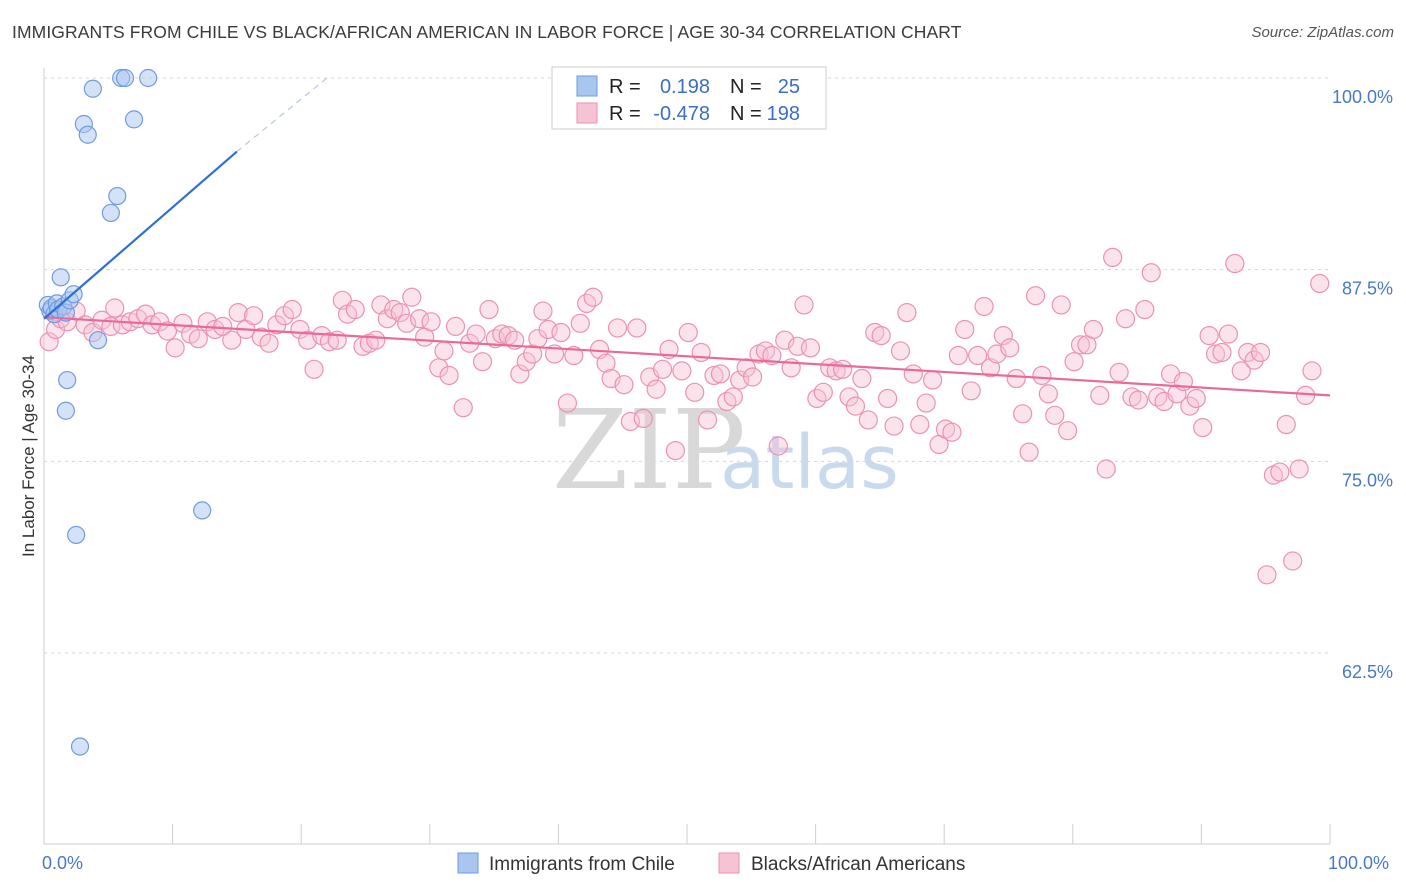 The height and width of the screenshot is (892, 1406). What do you see at coordinates (1362, 384) in the screenshot?
I see `y-tick-labels: 100.0% 87.5% 75.0% 62.5%` at bounding box center [1362, 384].